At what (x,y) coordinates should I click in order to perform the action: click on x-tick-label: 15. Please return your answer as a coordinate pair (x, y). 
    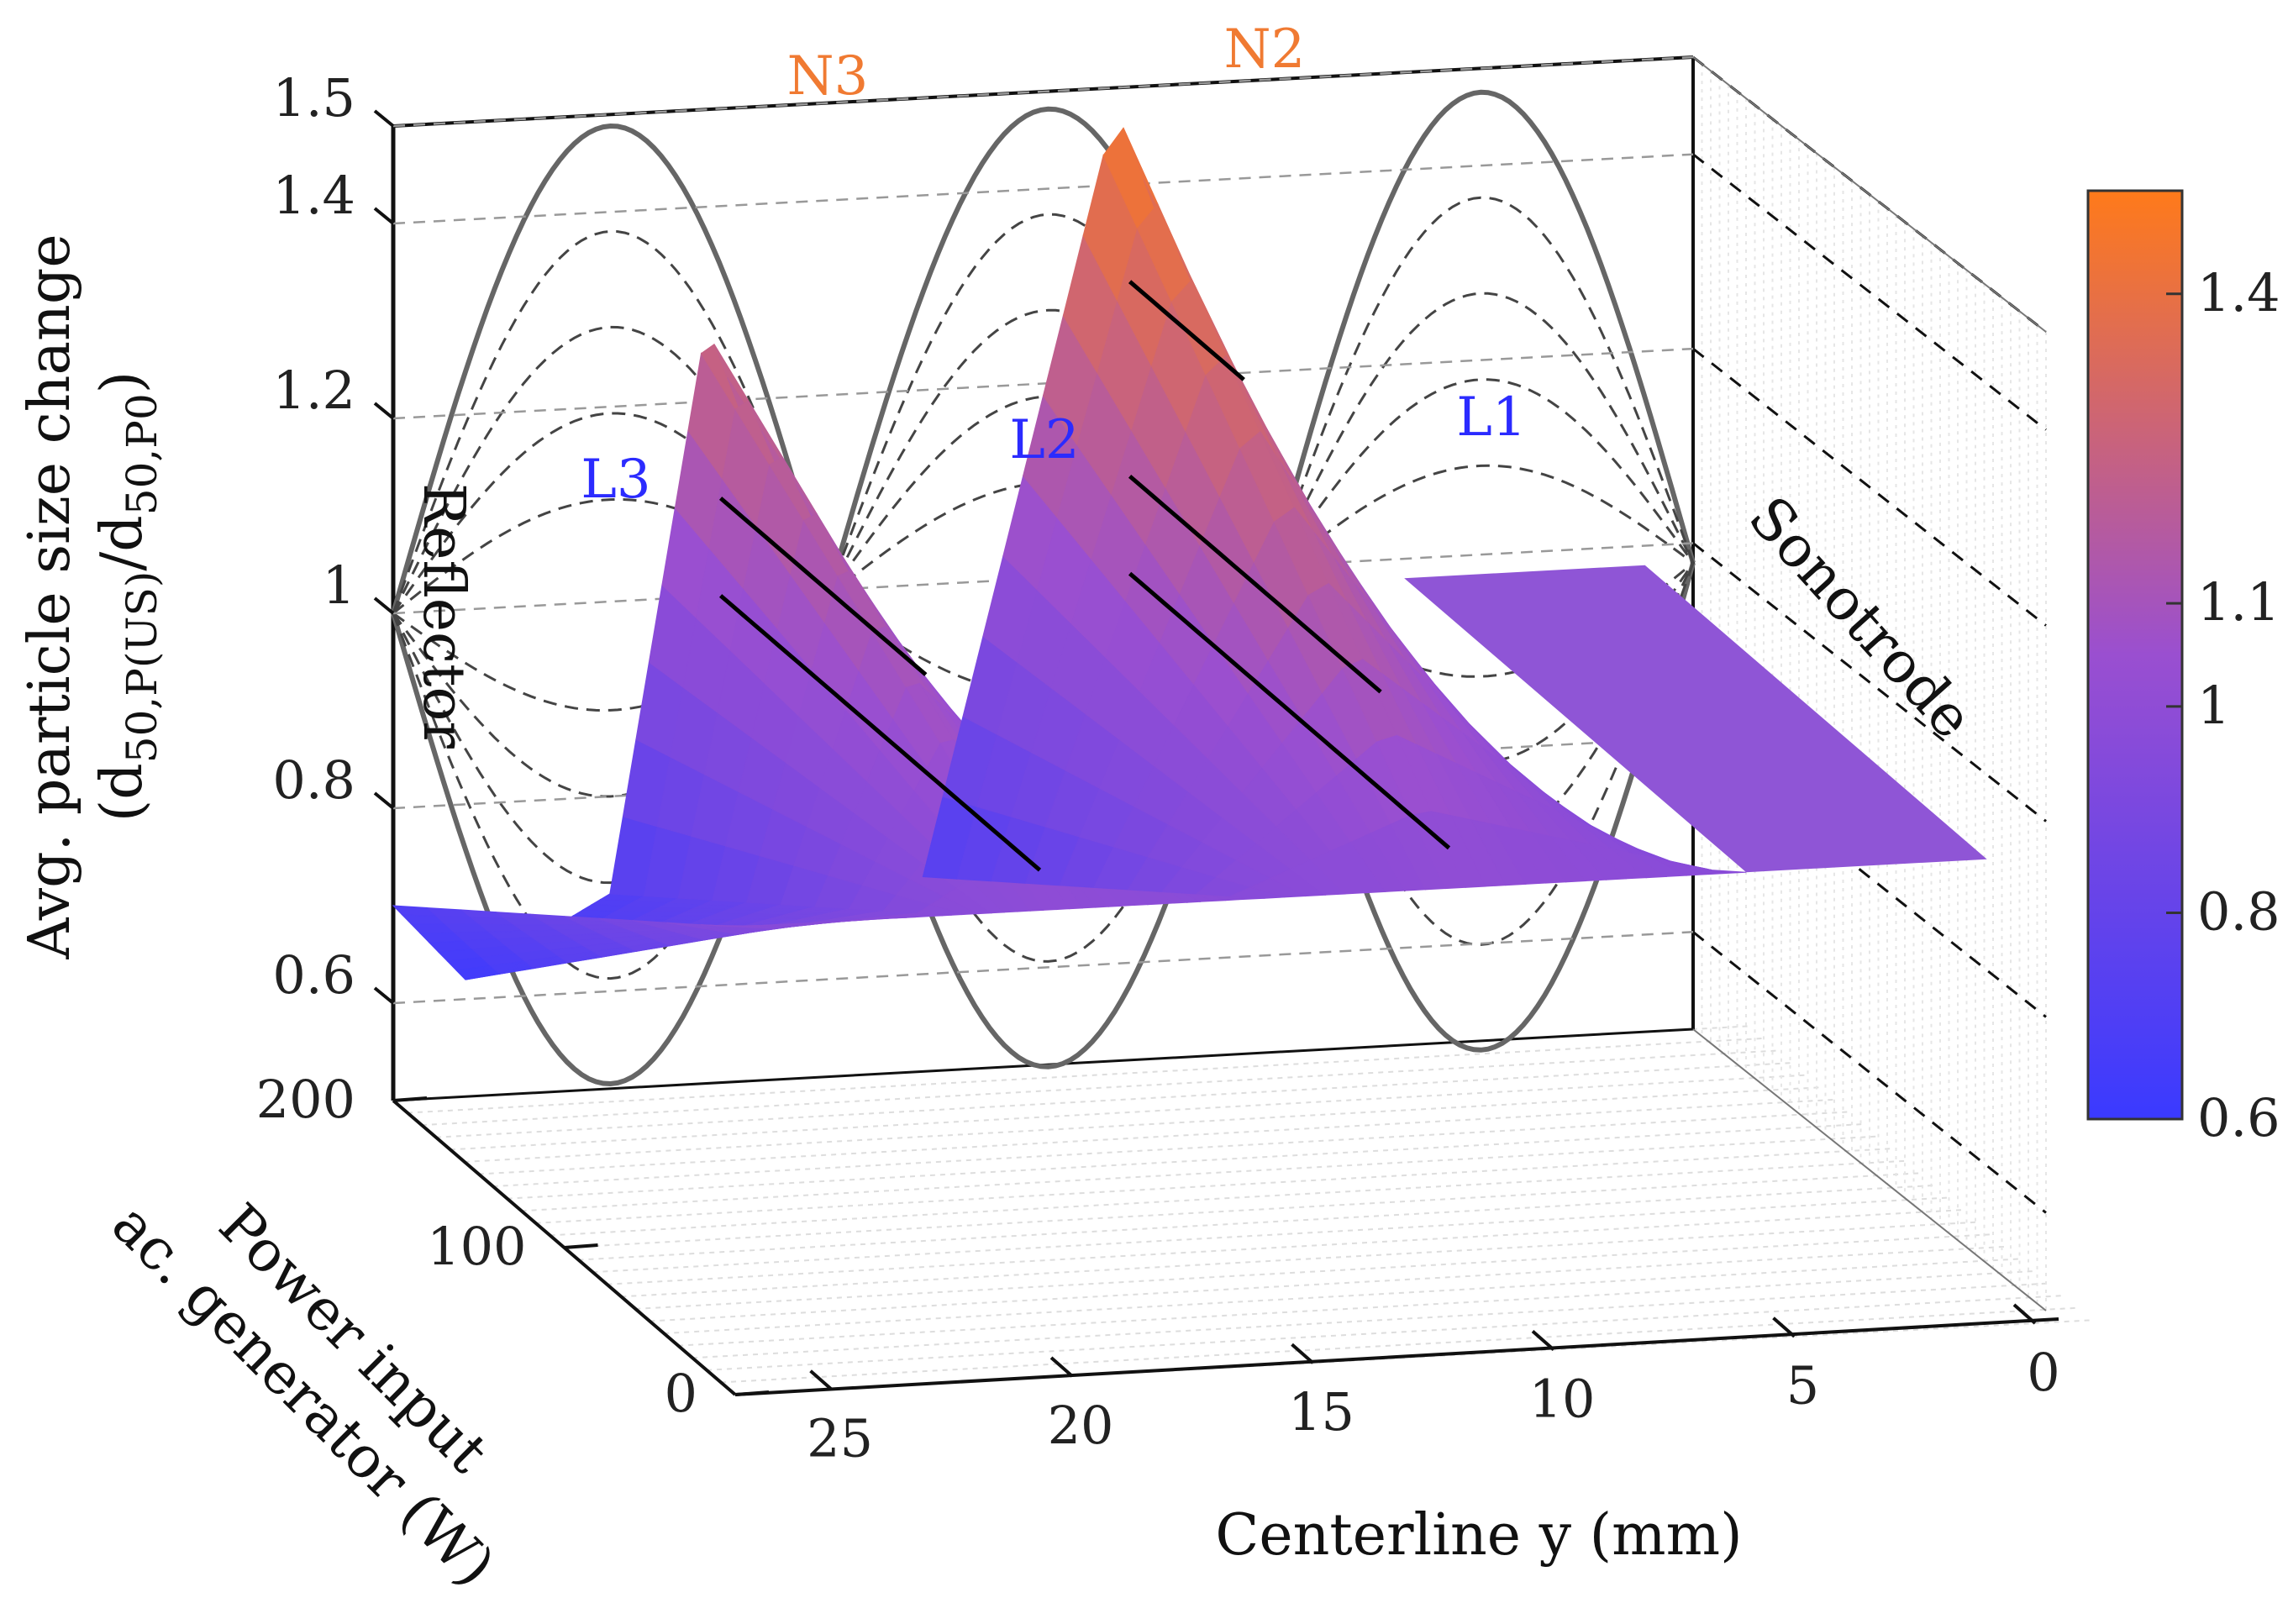
    Looking at the image, I should click on (1321, 1412).